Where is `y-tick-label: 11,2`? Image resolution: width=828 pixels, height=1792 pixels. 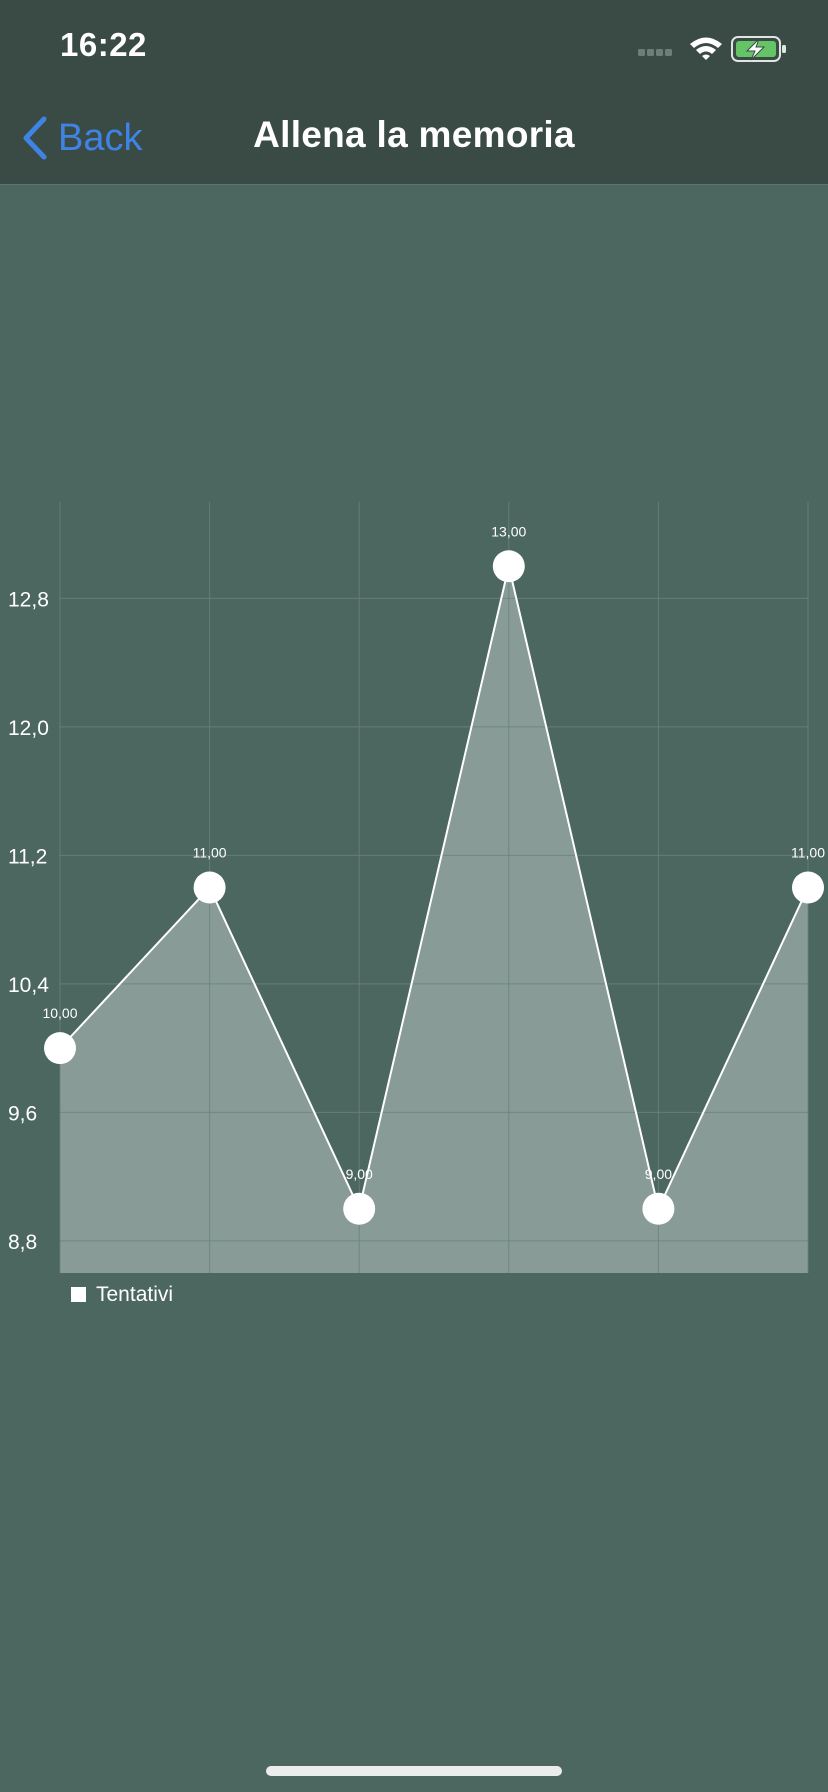 y-tick-label: 11,2 is located at coordinates (27, 856).